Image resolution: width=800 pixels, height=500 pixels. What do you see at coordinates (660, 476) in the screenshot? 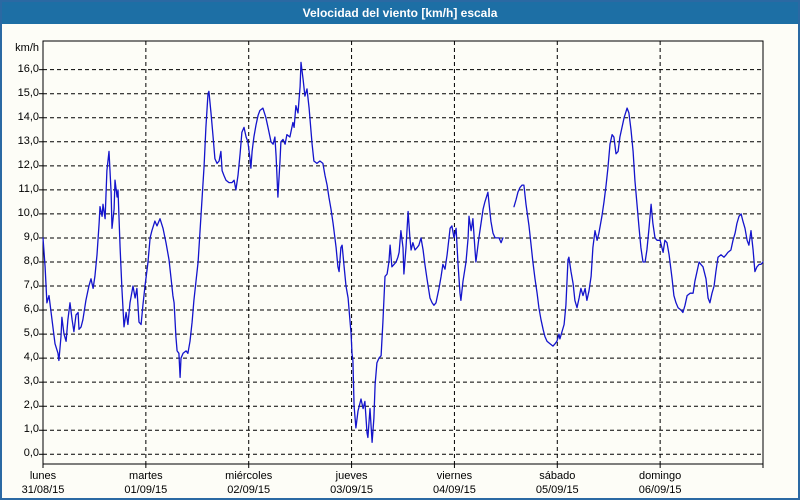
I see `weekday-name: domingo` at bounding box center [660, 476].